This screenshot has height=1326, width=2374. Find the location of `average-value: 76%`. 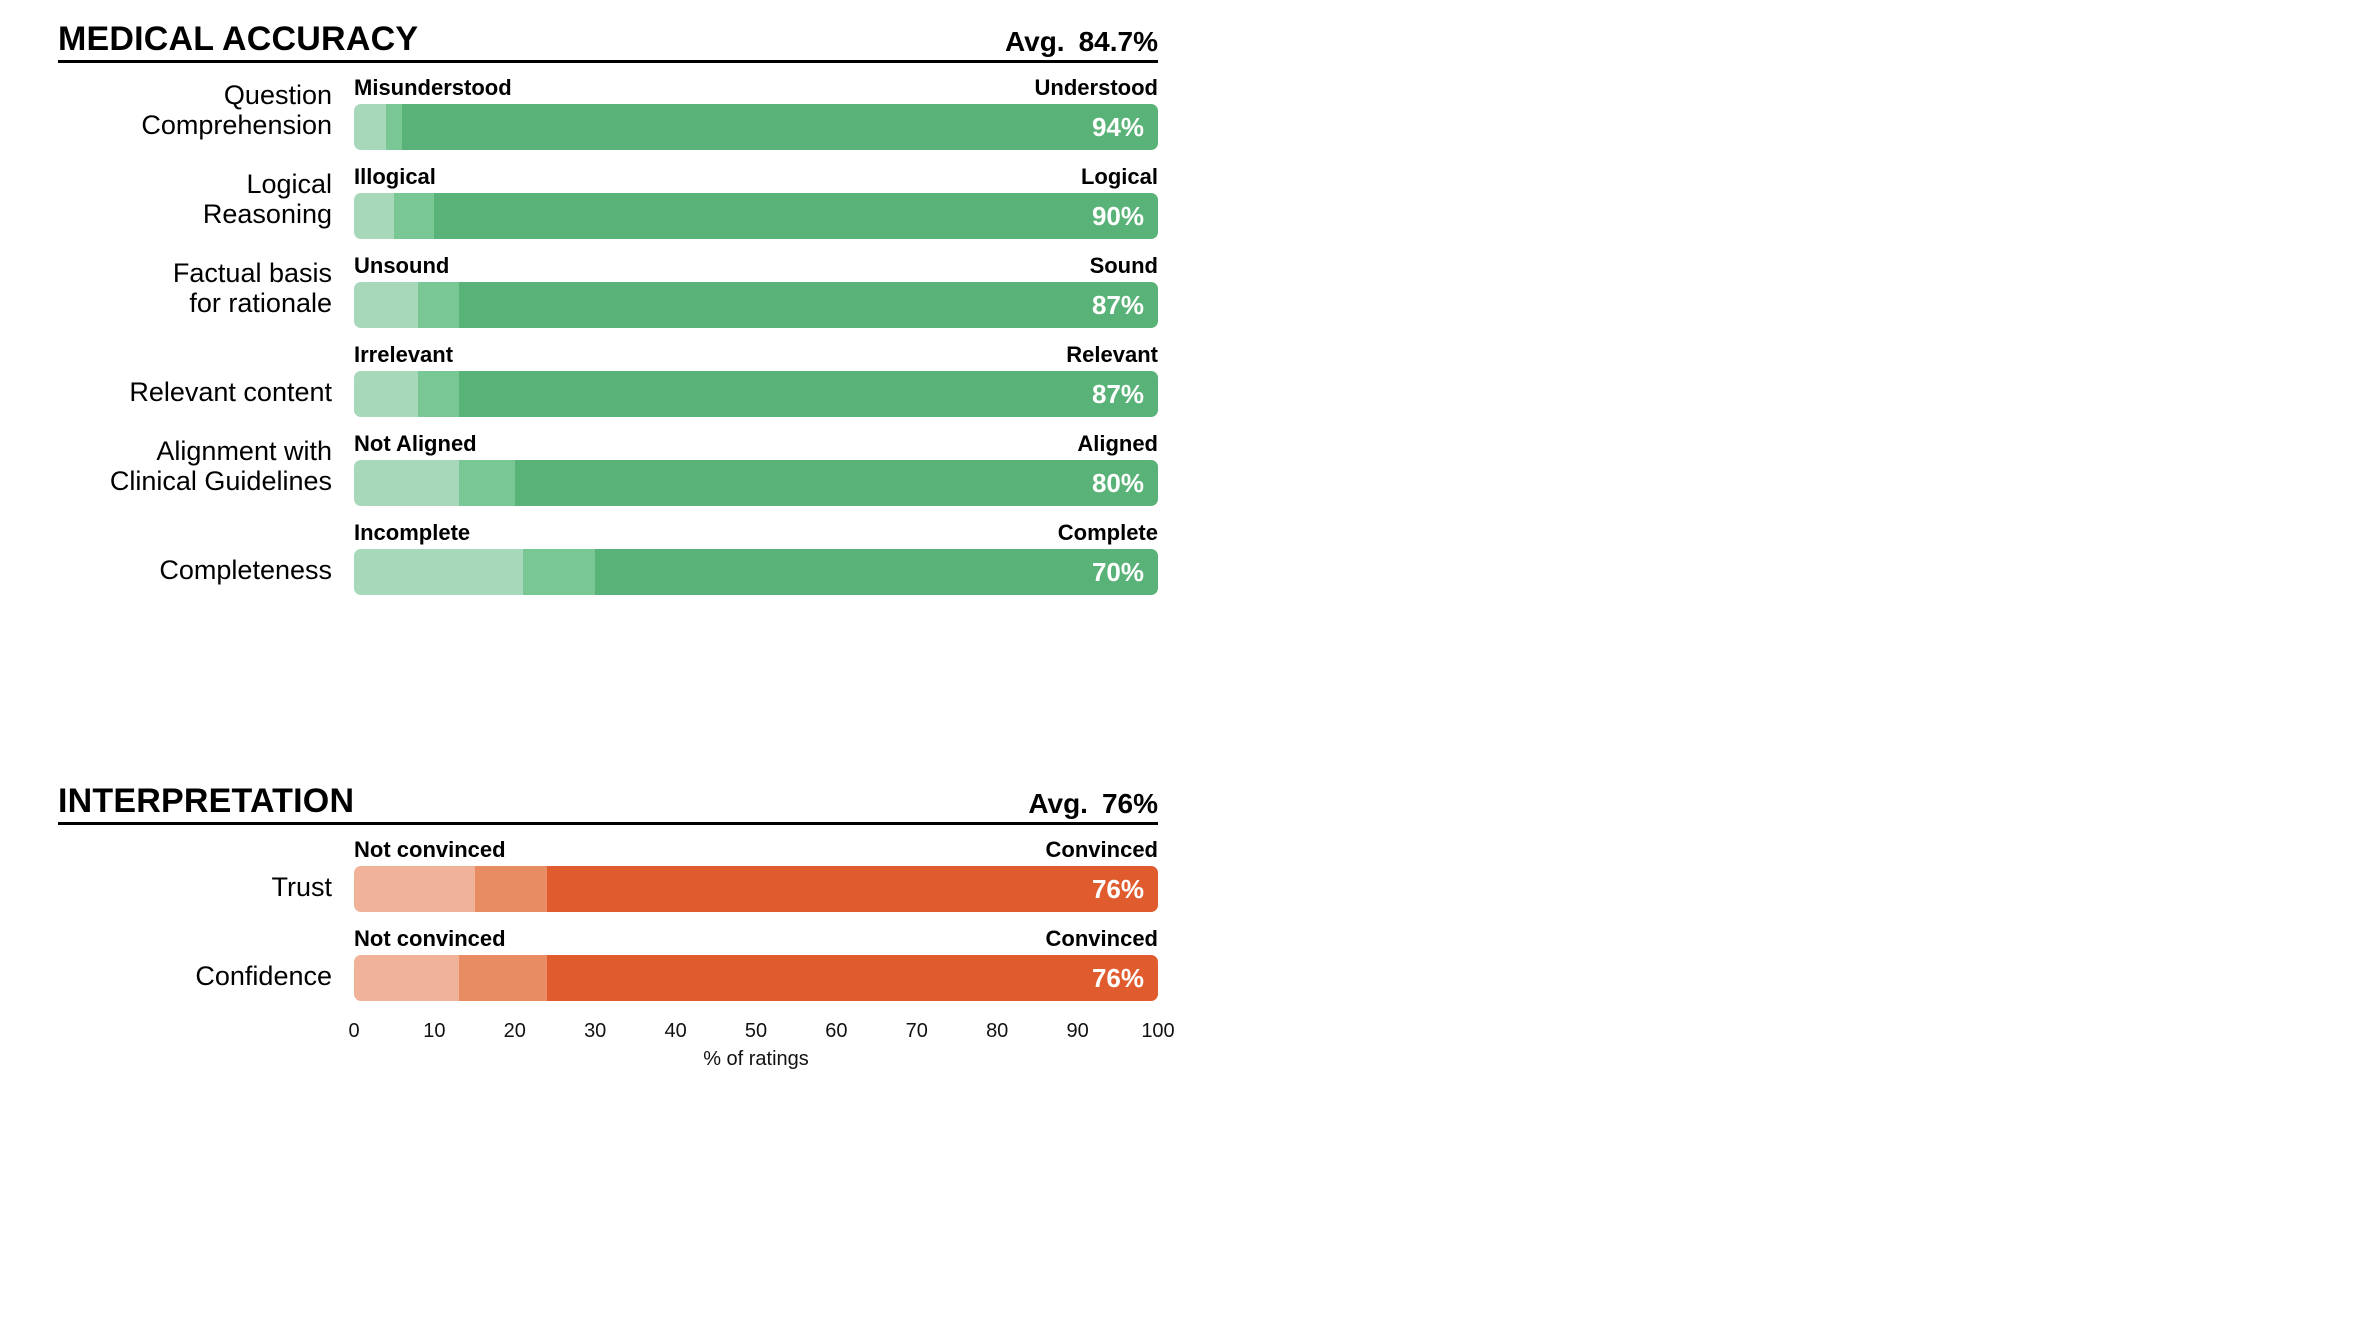

average-value: 76% is located at coordinates (1129, 803).